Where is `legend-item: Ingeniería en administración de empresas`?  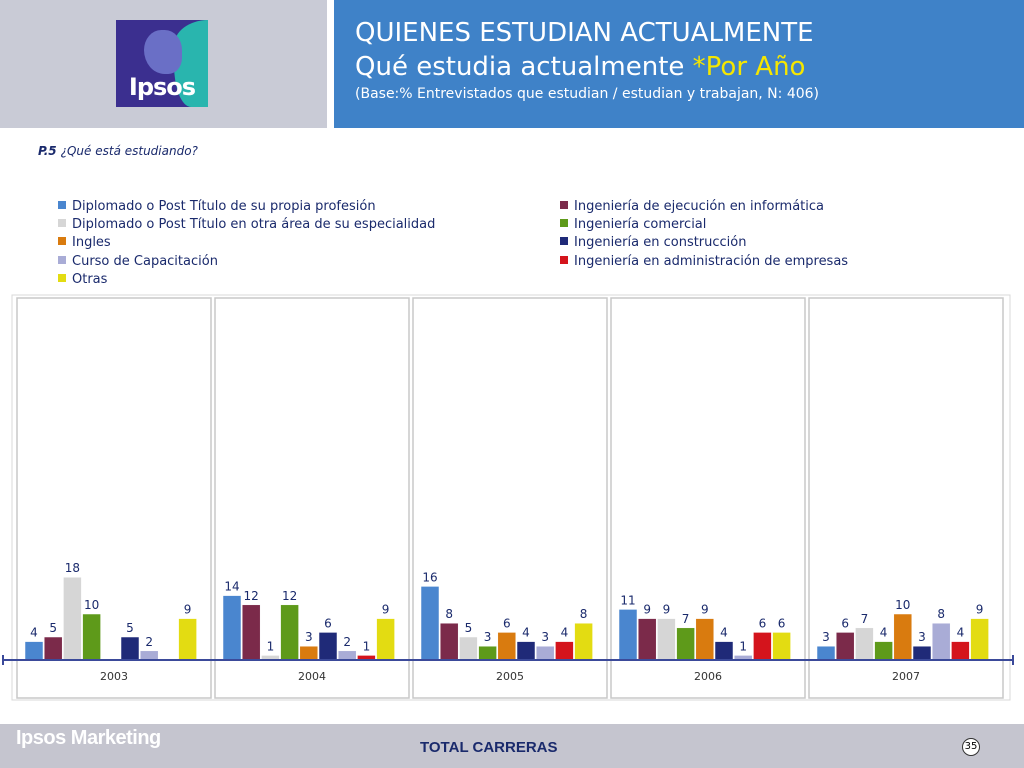
legend-item: Ingeniería en administración de empresas is located at coordinates (704, 262).